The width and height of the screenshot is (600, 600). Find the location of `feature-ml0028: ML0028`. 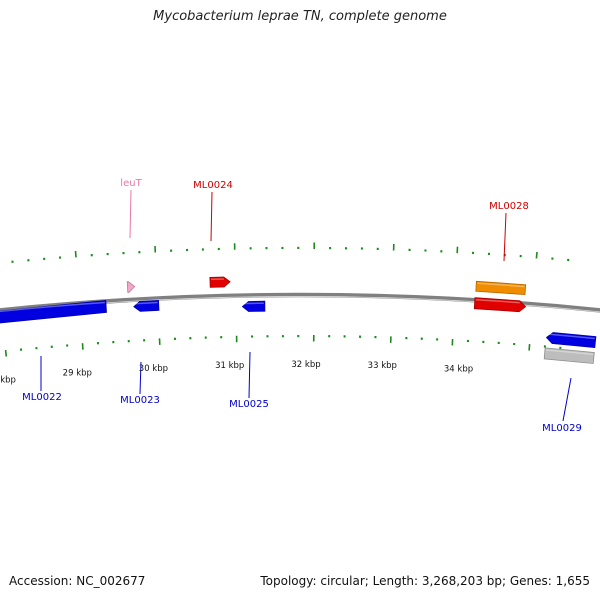

feature-ml0028: ML0028 is located at coordinates (501, 257).